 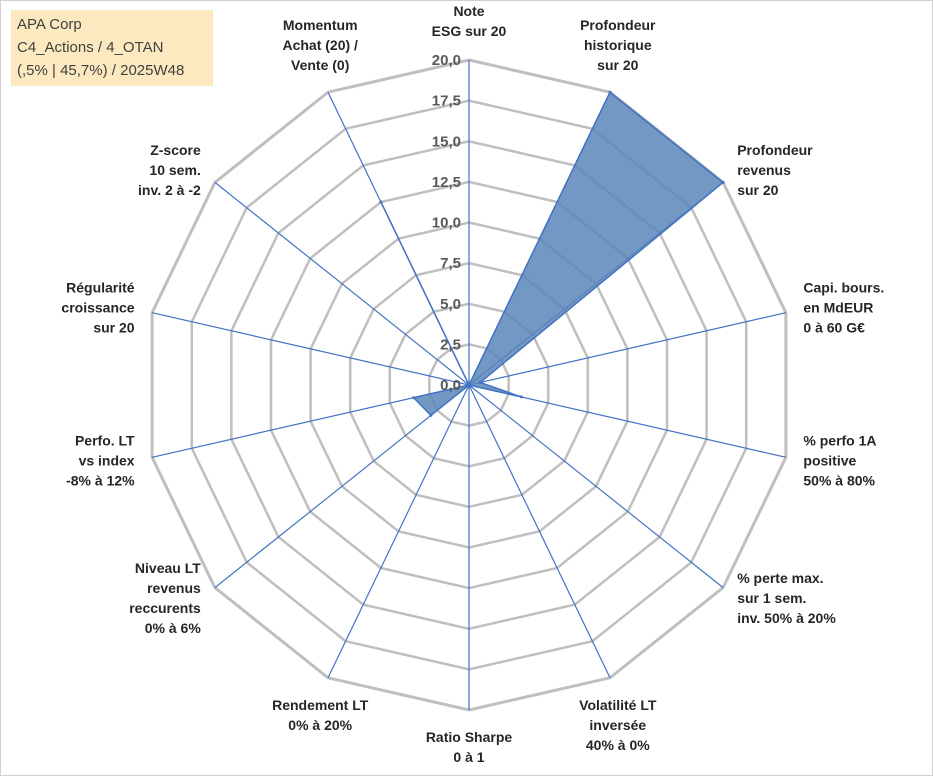 I want to click on category-label-line: Rendement LT, so click(x=320, y=705).